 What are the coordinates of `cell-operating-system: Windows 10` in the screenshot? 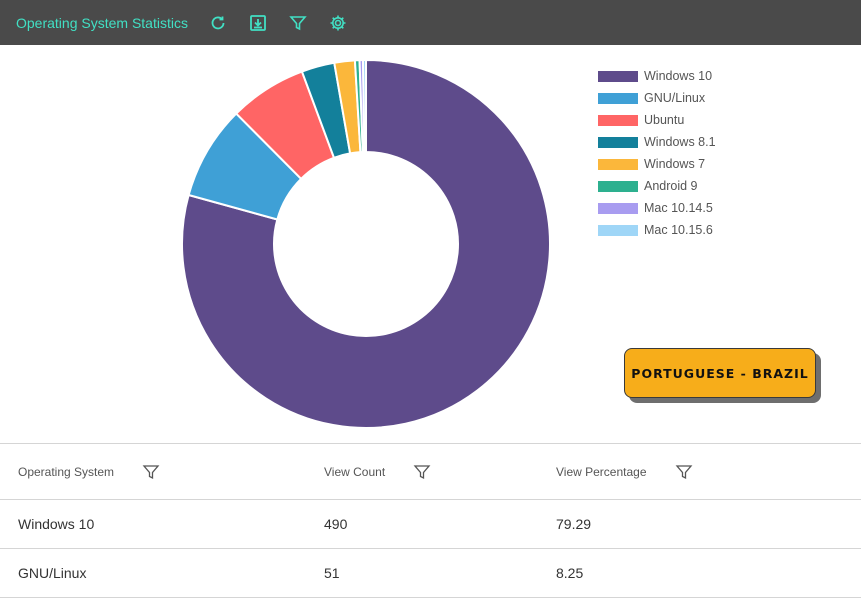 It's located at (56, 524).